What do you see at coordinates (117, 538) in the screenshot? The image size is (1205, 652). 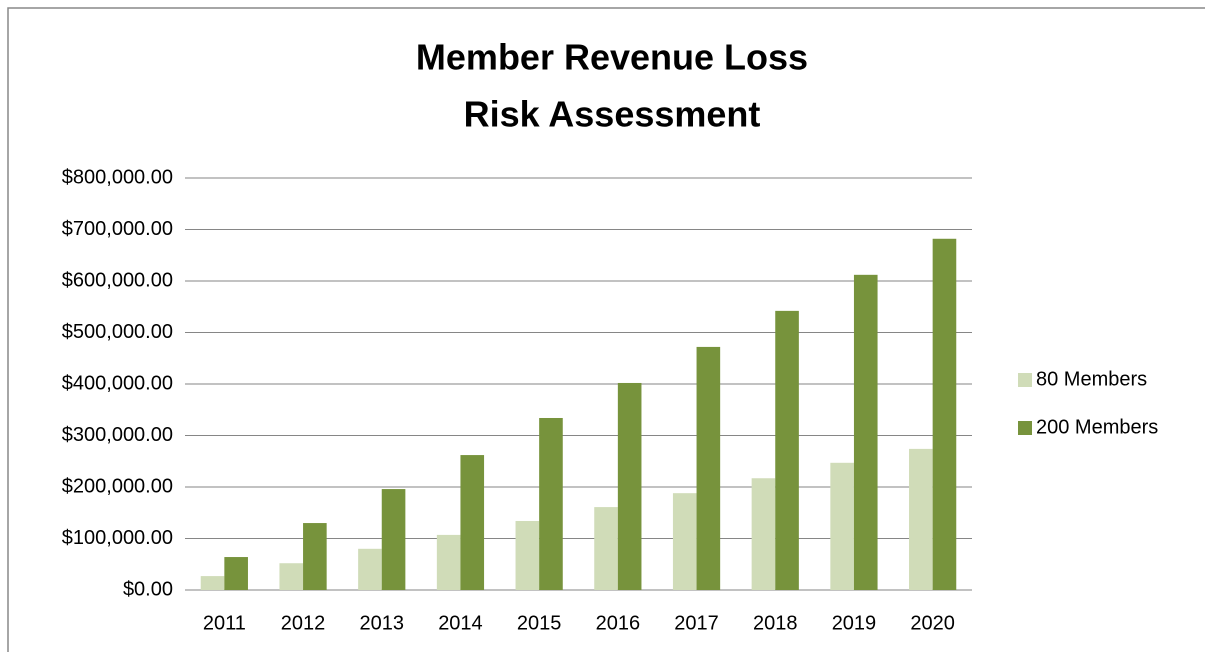 I see `y-tick-label: $100,000.00` at bounding box center [117, 538].